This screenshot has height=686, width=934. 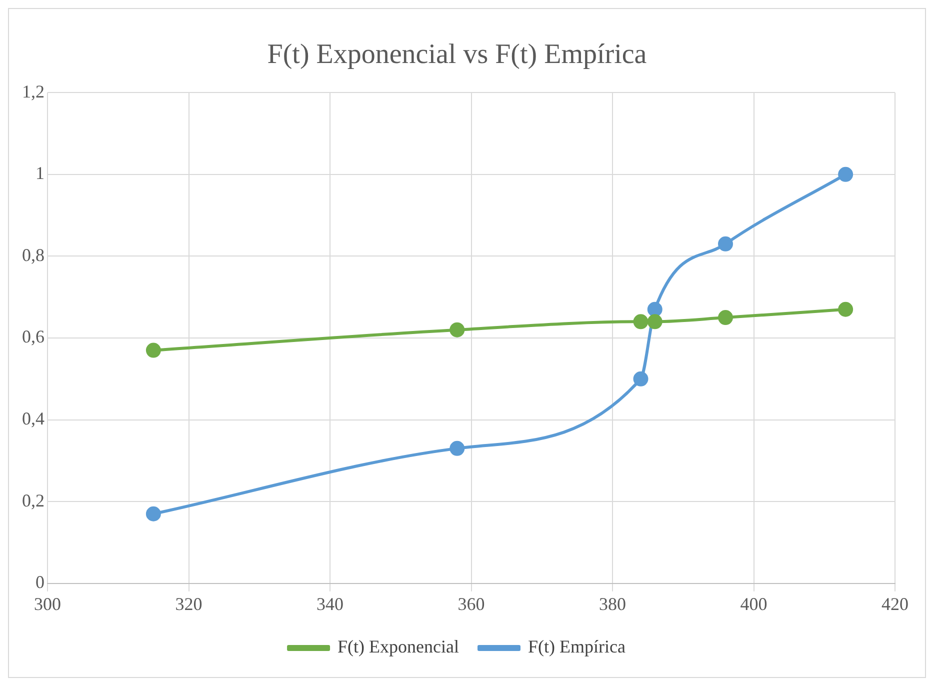 What do you see at coordinates (457, 54) in the screenshot?
I see `chart-title: F(t) Exponencial vs F(t) Empírica` at bounding box center [457, 54].